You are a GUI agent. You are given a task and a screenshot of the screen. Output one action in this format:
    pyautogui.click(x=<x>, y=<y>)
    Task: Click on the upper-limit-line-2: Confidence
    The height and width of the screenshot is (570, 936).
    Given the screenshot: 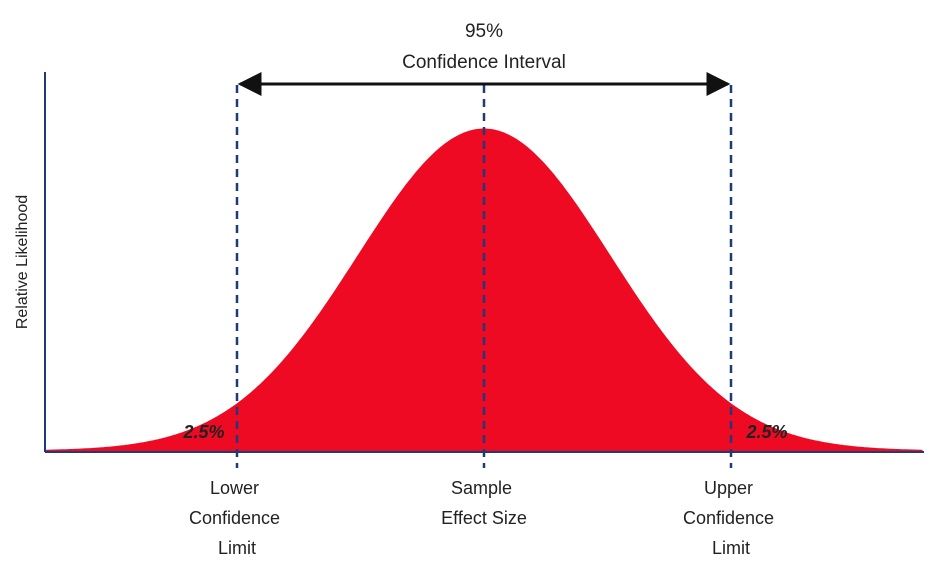 What is the action you would take?
    pyautogui.click(x=728, y=518)
    